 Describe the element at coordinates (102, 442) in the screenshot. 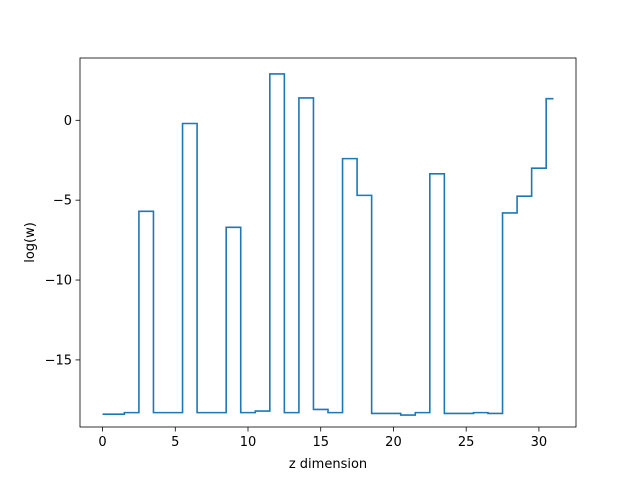

I see `x-tick-label: 0` at that location.